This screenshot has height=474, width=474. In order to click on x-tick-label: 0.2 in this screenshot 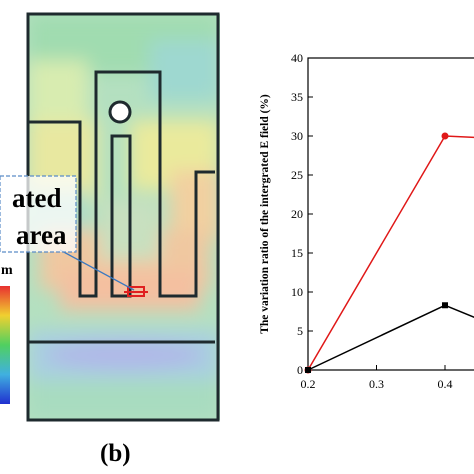, I will do `click(308, 384)`.